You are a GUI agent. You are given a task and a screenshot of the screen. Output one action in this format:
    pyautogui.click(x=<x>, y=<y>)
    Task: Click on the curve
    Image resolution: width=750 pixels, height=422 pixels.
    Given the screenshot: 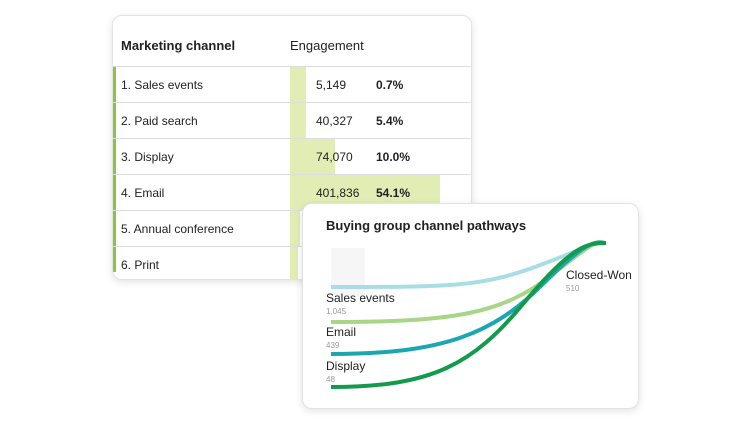 What is the action you would take?
    pyautogui.click(x=468, y=315)
    